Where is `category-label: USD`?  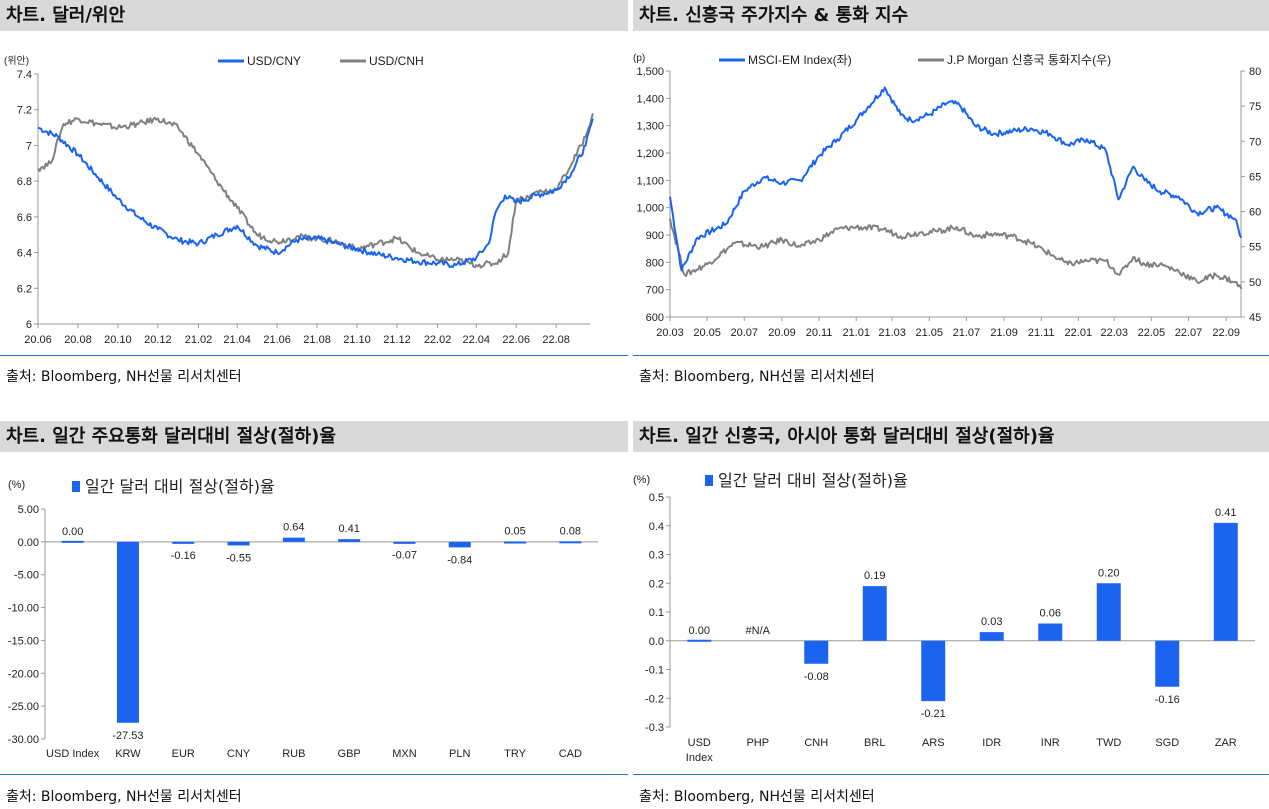 category-label: USD is located at coordinates (699, 743).